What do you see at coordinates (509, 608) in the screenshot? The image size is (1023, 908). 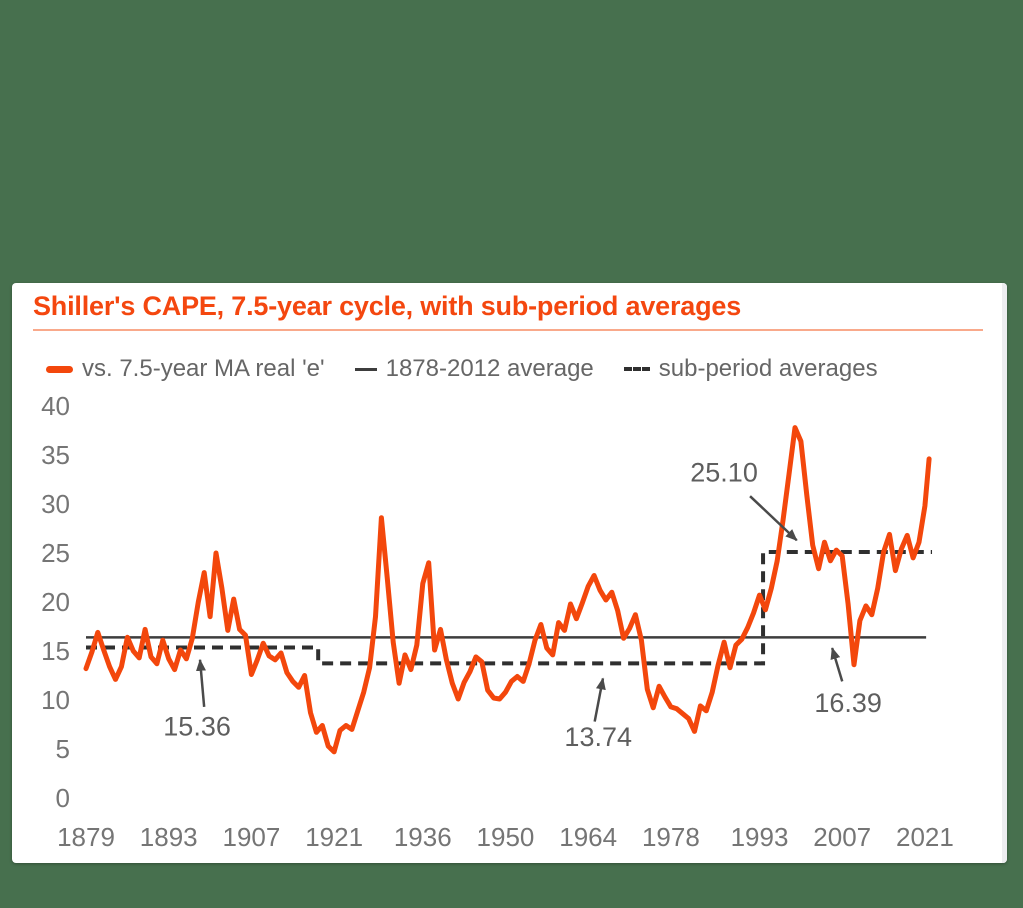 I see `sub-period-averages-line` at bounding box center [509, 608].